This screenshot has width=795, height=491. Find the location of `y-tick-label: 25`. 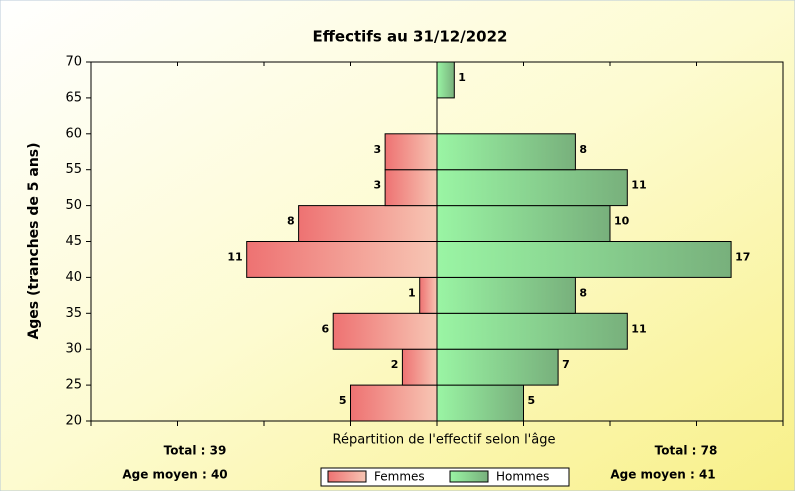

y-tick-label: 25 is located at coordinates (73, 385).